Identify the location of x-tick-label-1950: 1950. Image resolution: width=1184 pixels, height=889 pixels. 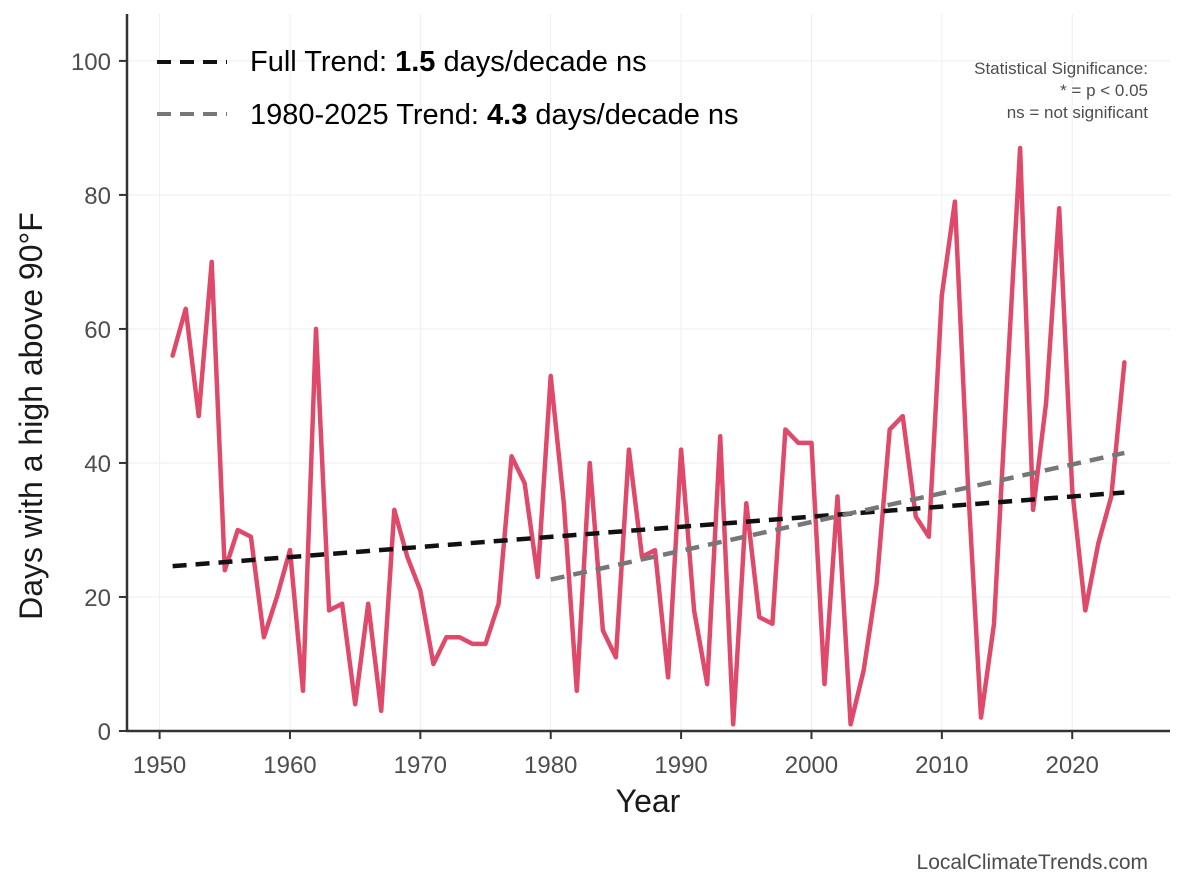
(159, 765).